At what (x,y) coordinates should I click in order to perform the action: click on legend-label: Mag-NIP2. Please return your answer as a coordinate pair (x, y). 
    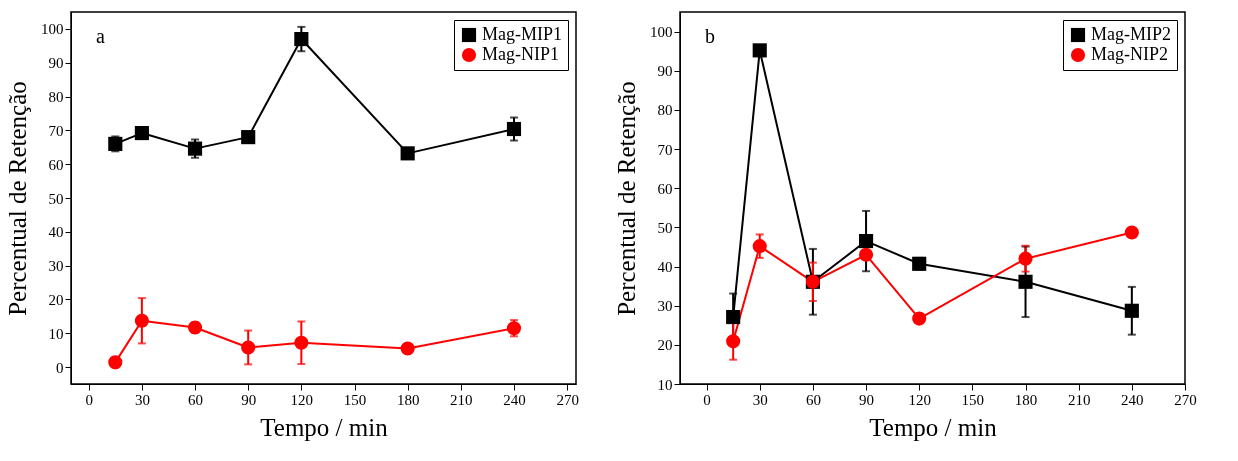
    Looking at the image, I should click on (1129, 54).